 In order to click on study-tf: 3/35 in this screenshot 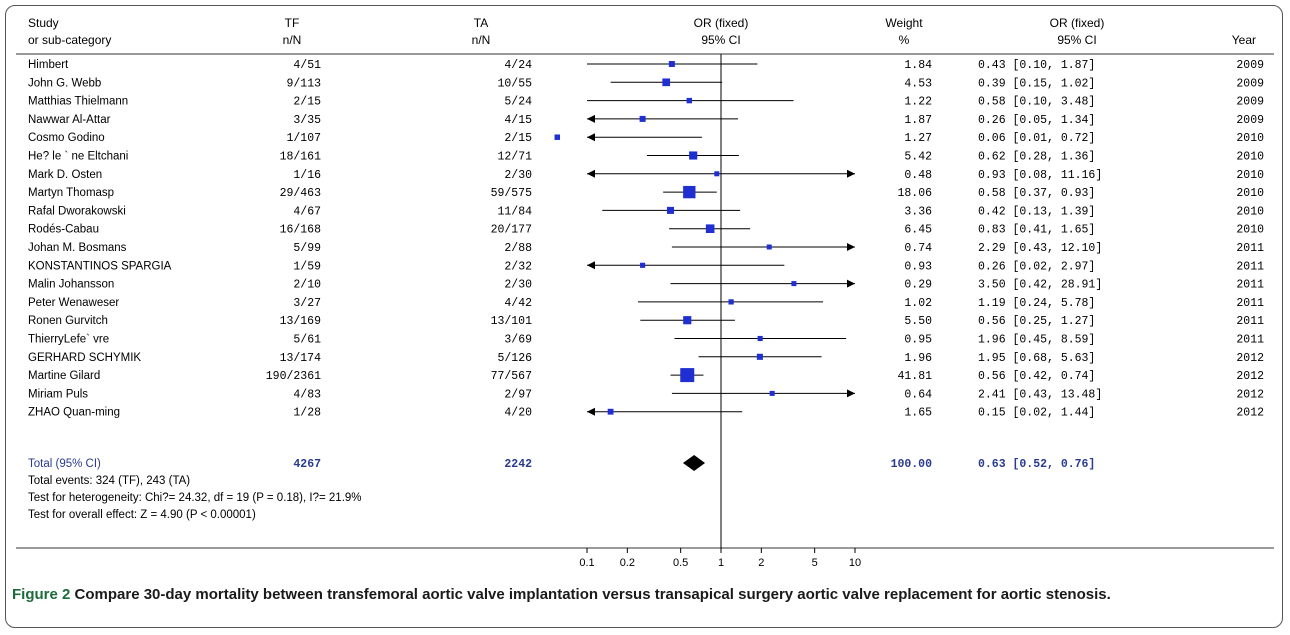, I will do `click(307, 120)`.